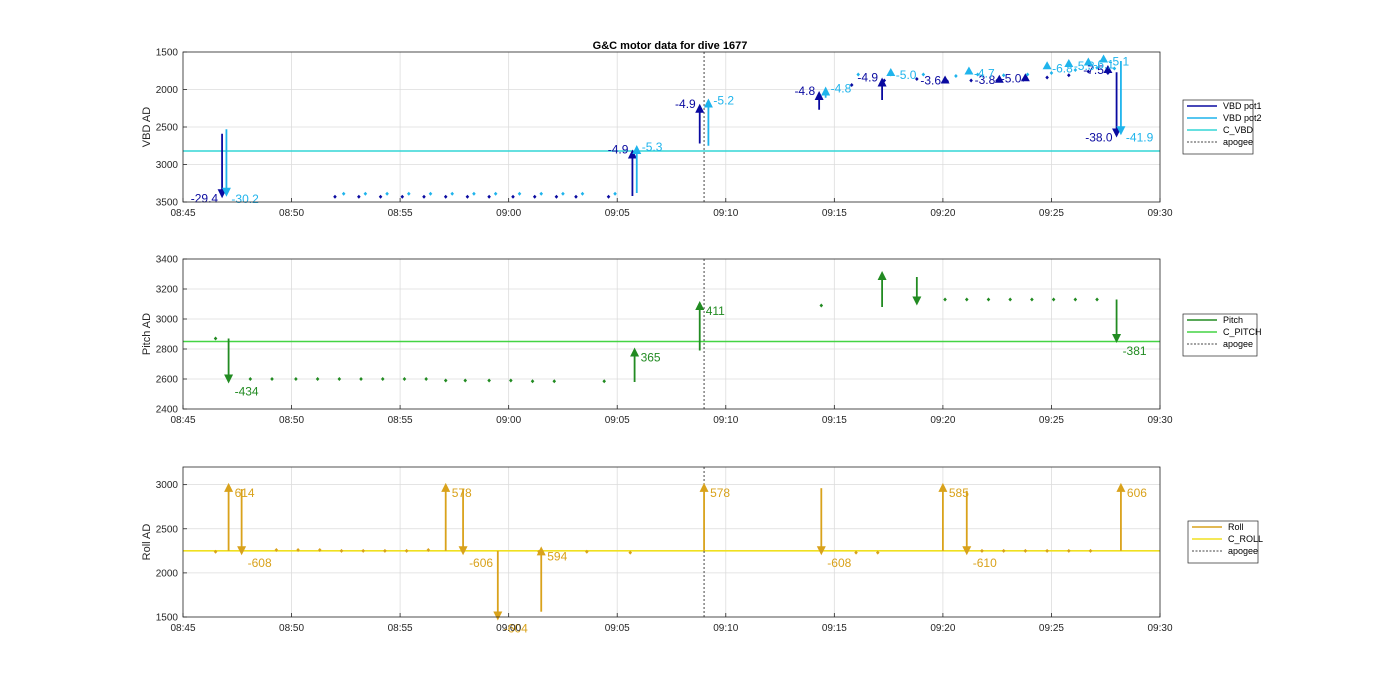 This screenshot has width=1400, height=698. What do you see at coordinates (841, 89) in the screenshot?
I see `move-label: -4.8` at bounding box center [841, 89].